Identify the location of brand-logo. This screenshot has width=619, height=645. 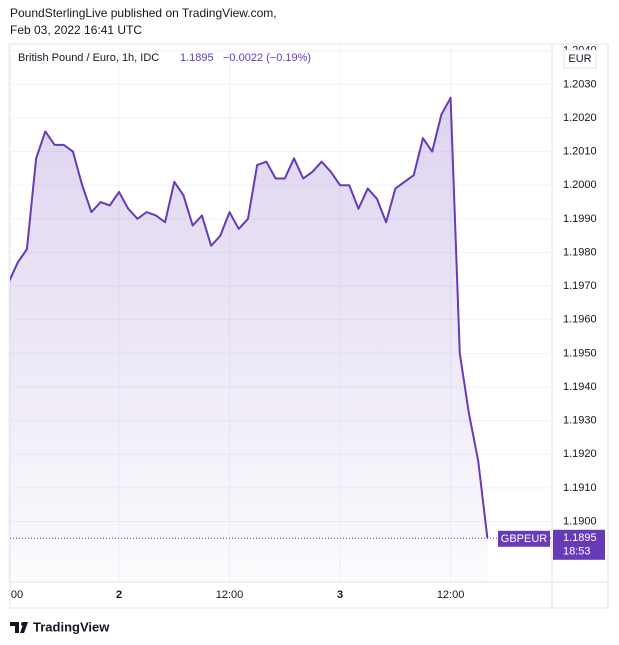
(19, 627).